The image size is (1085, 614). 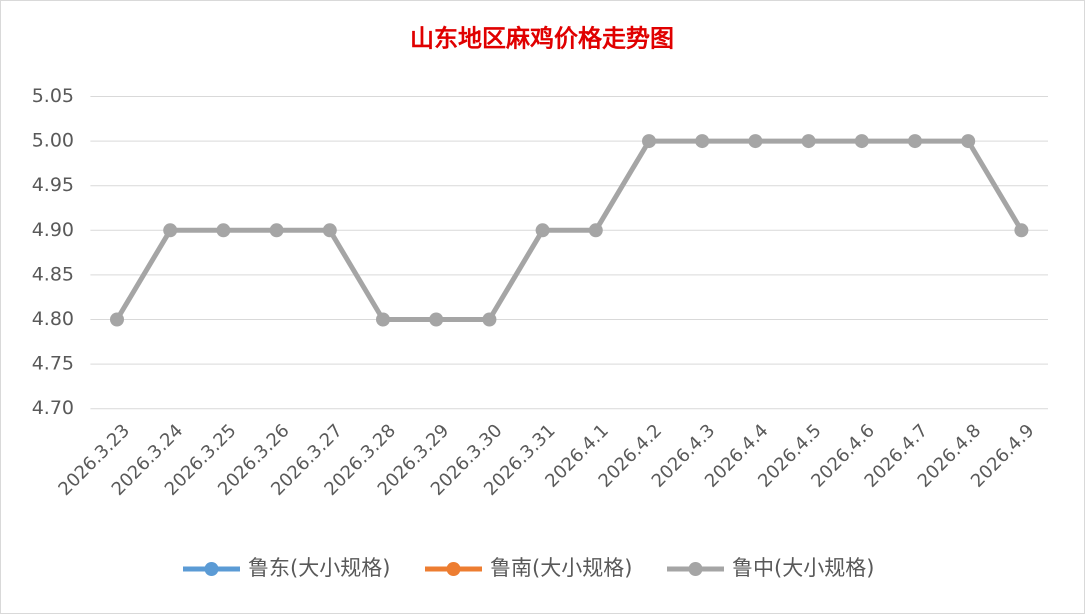 What do you see at coordinates (53, 319) in the screenshot?
I see `y-tick-label: 4.80` at bounding box center [53, 319].